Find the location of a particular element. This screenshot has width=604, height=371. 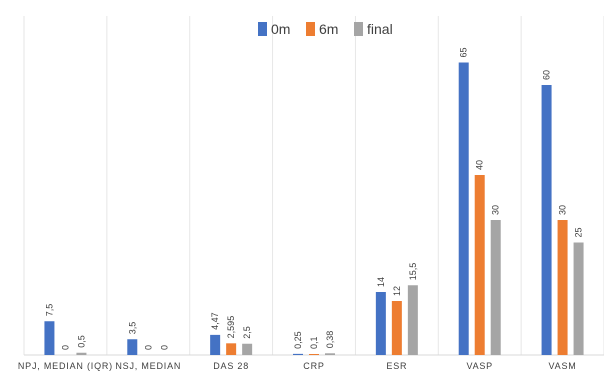

legend-swatch-0m is located at coordinates (262, 29).